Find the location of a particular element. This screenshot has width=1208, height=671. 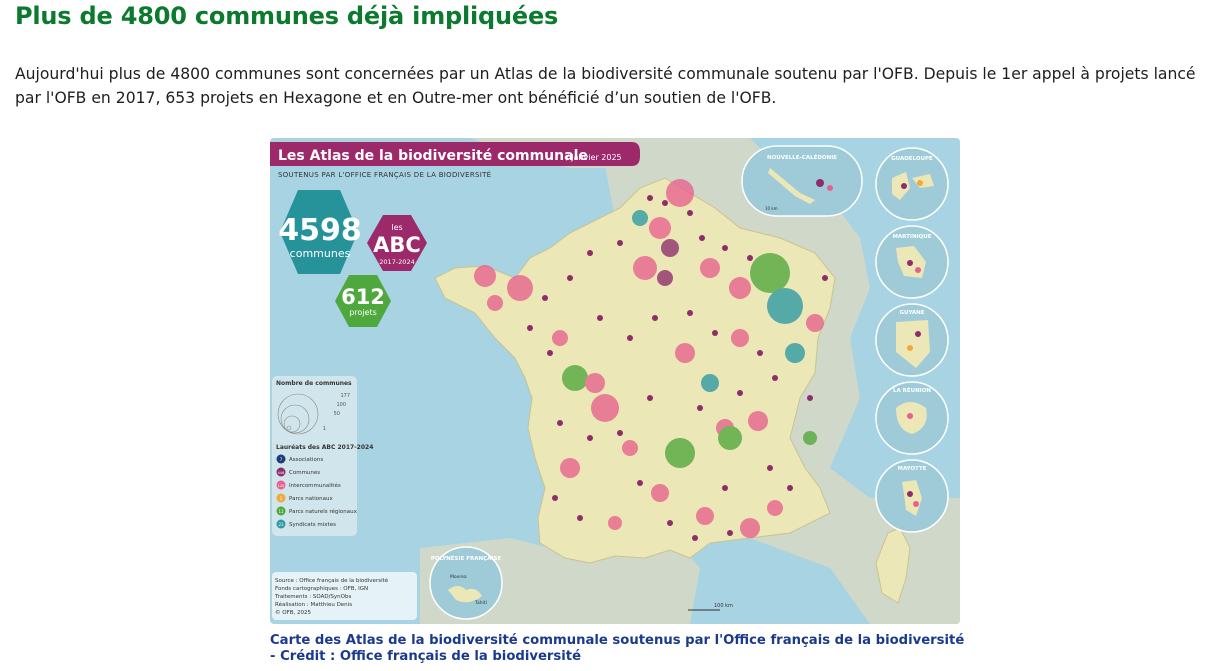

svg-text: 120 is located at coordinates (281, 486).